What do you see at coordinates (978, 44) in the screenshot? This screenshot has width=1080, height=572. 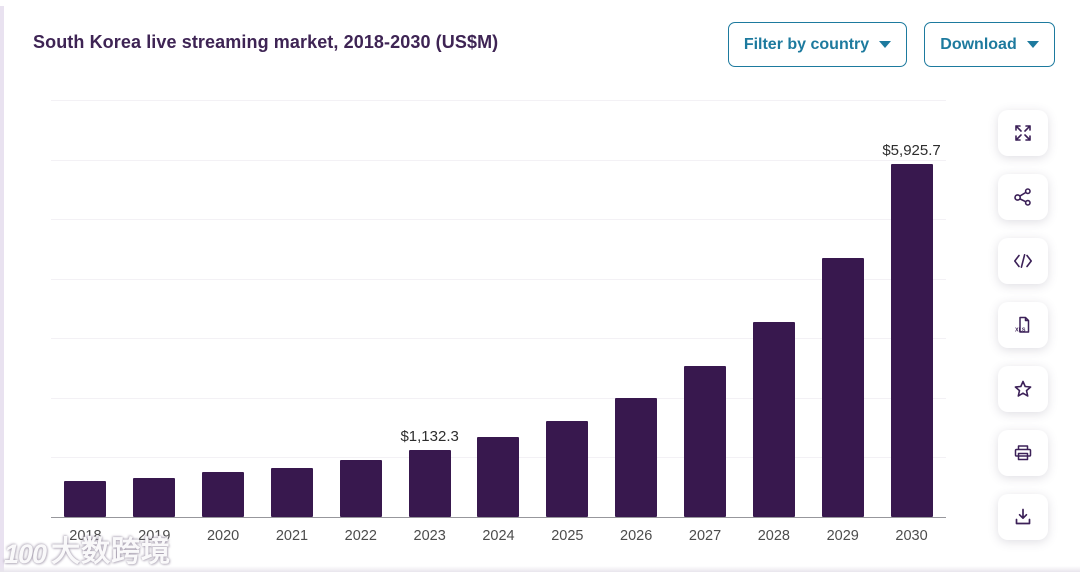 I see `download-button-label: Download` at bounding box center [978, 44].